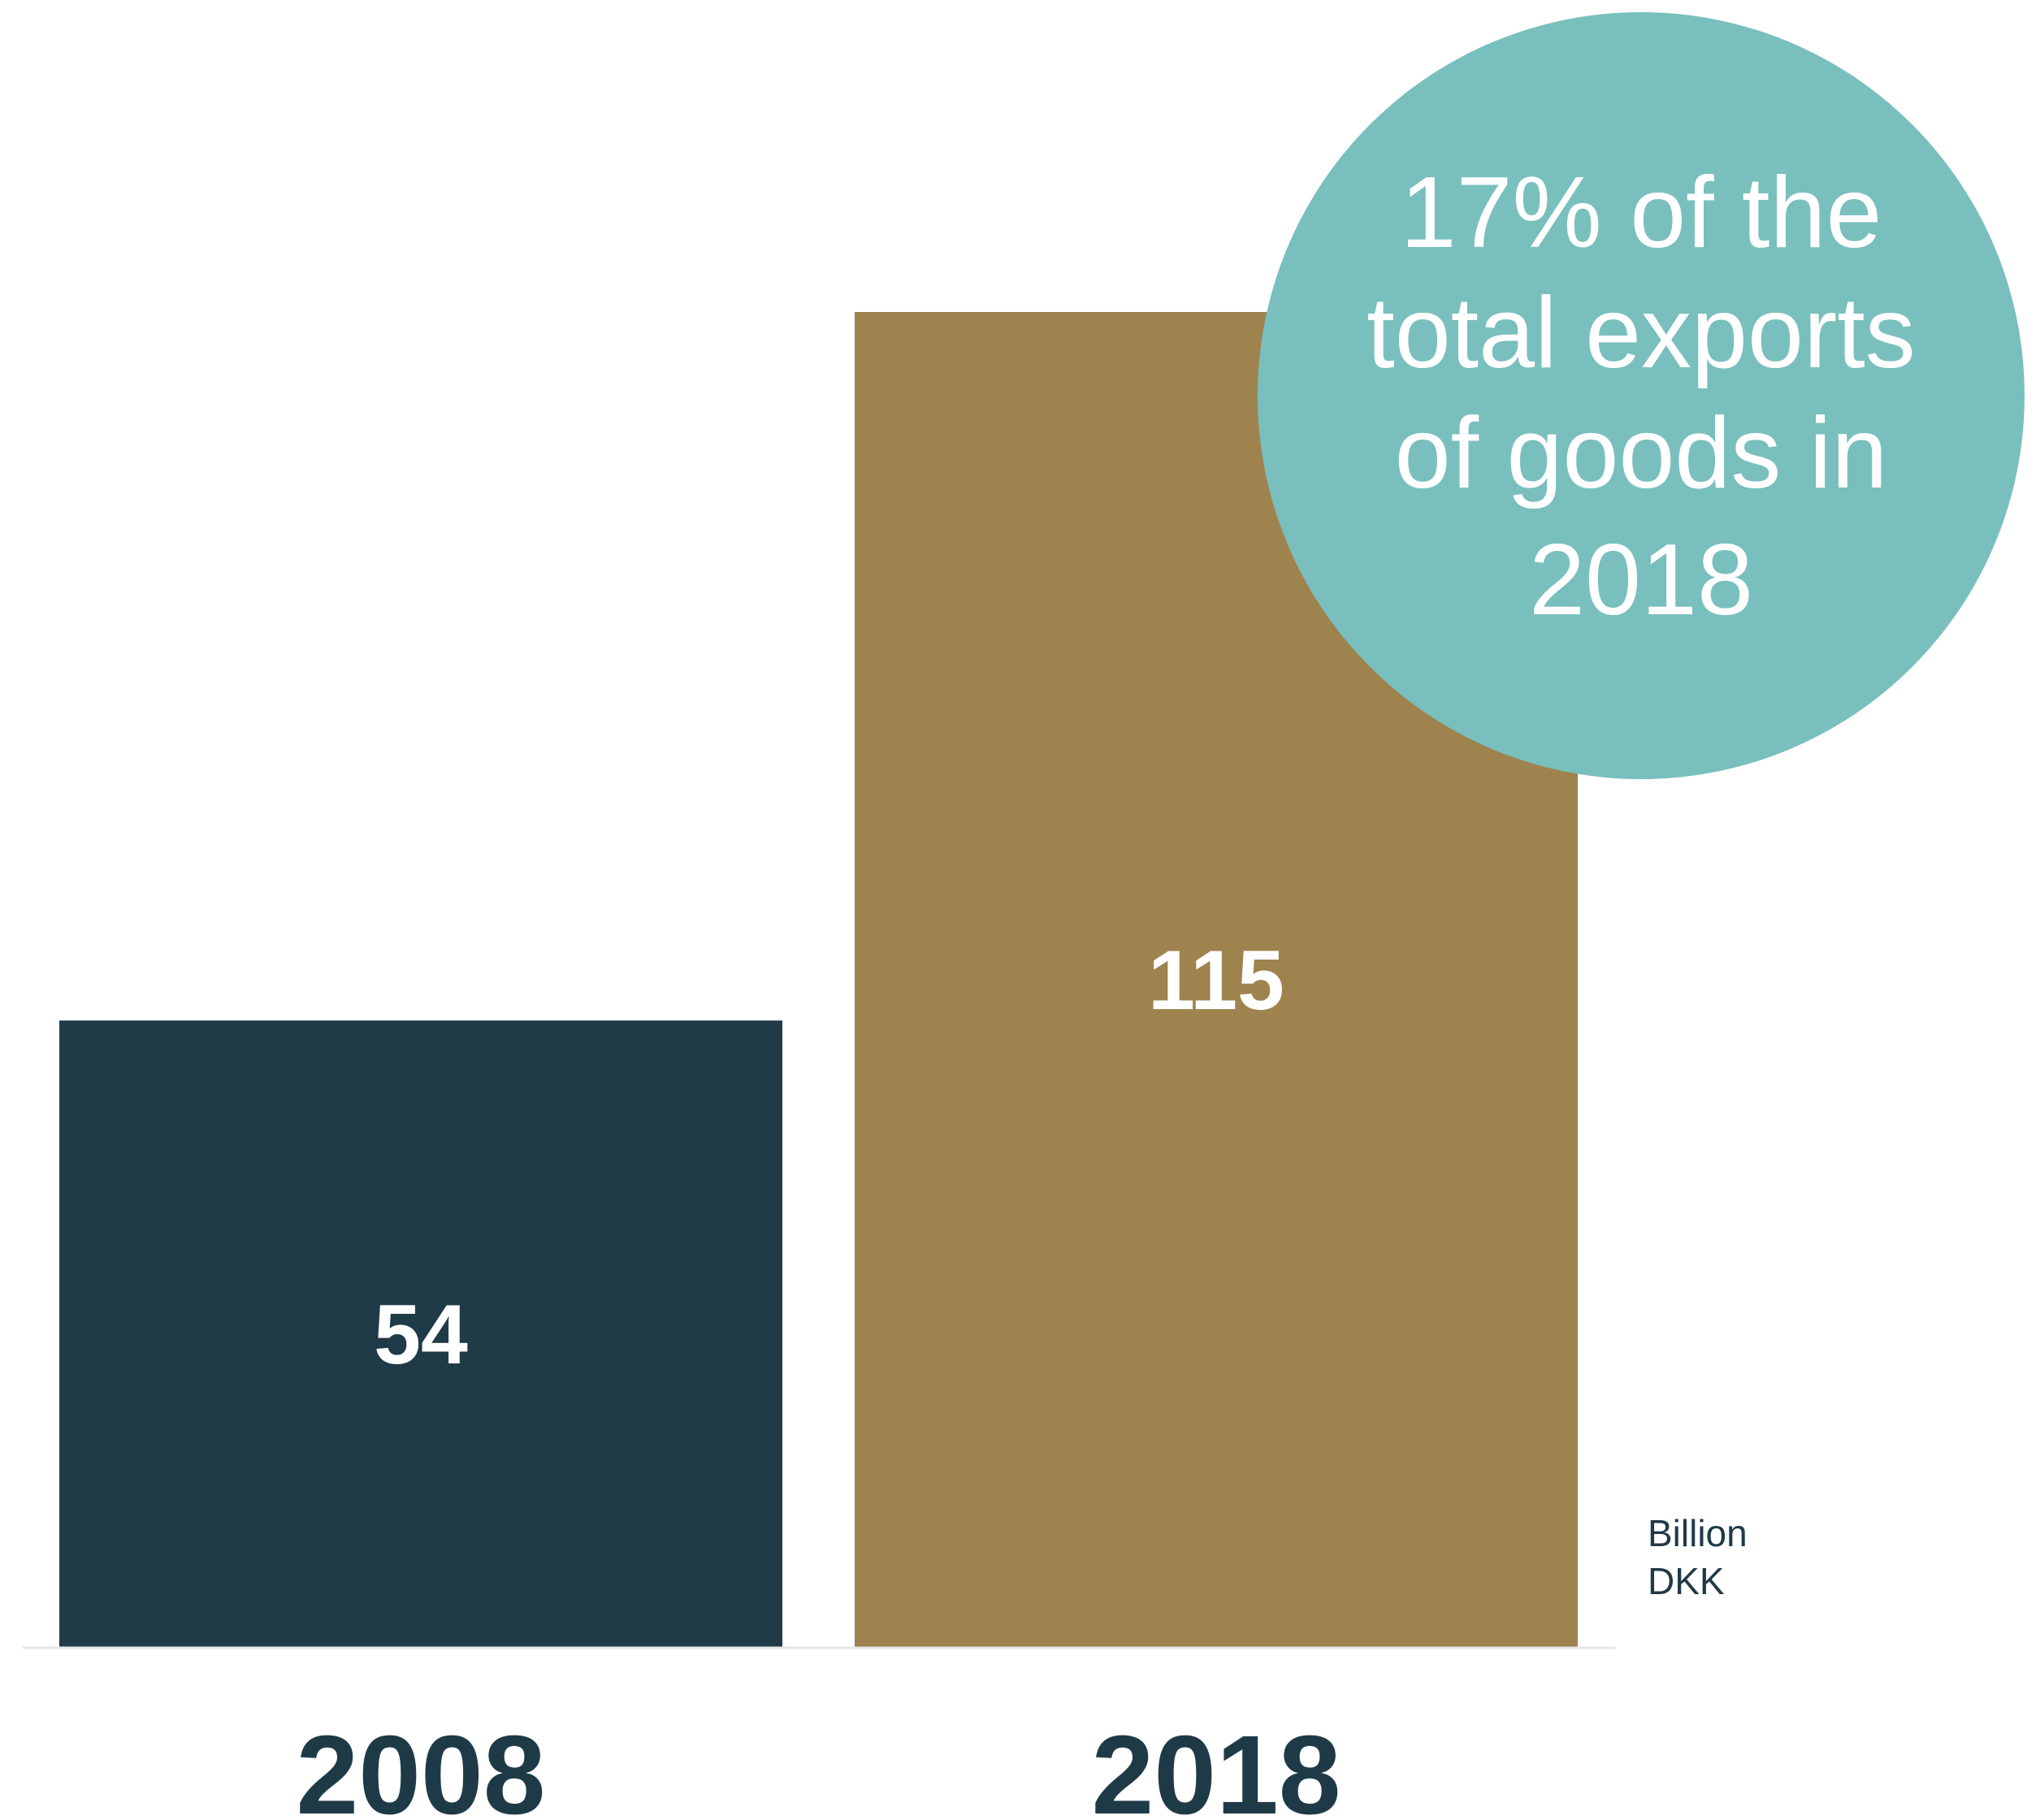 This screenshot has height=1820, width=2040. What do you see at coordinates (829, 1158) in the screenshot?
I see `bar-value-labels: 54 115` at bounding box center [829, 1158].